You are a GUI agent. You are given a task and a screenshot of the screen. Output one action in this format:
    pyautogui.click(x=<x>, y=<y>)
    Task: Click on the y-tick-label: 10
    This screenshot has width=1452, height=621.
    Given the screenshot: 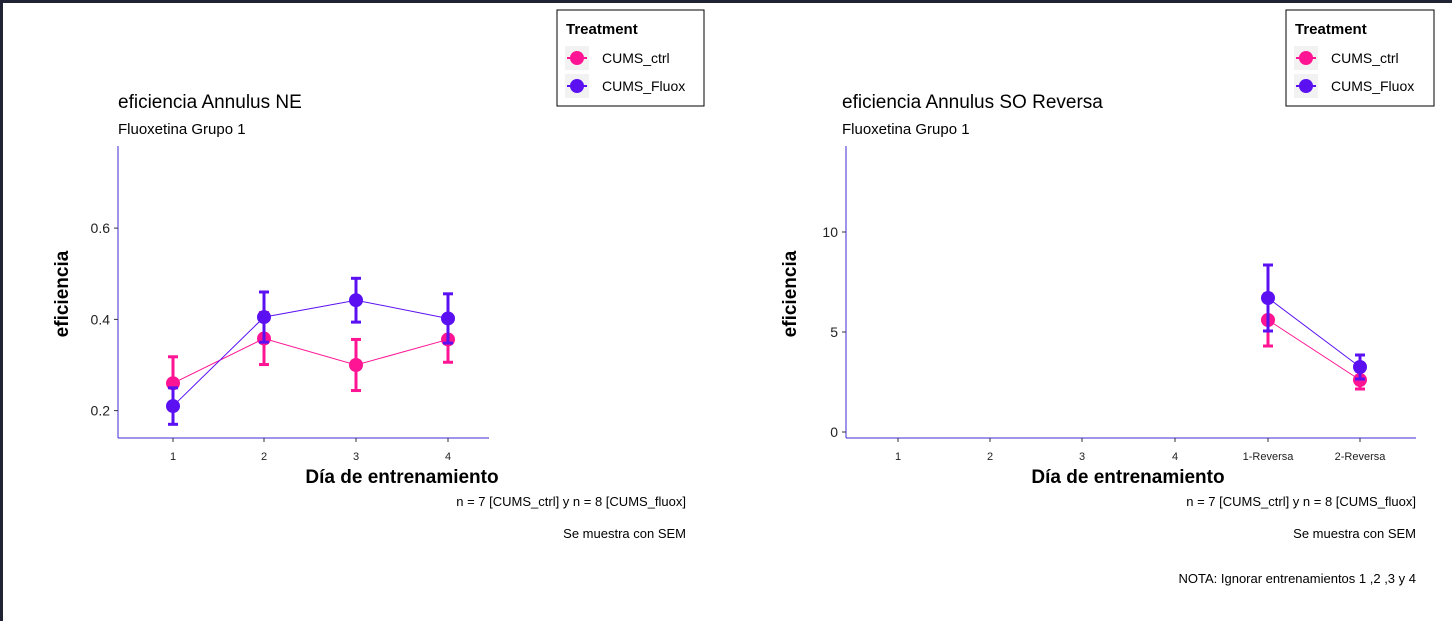 What is the action you would take?
    pyautogui.click(x=830, y=232)
    